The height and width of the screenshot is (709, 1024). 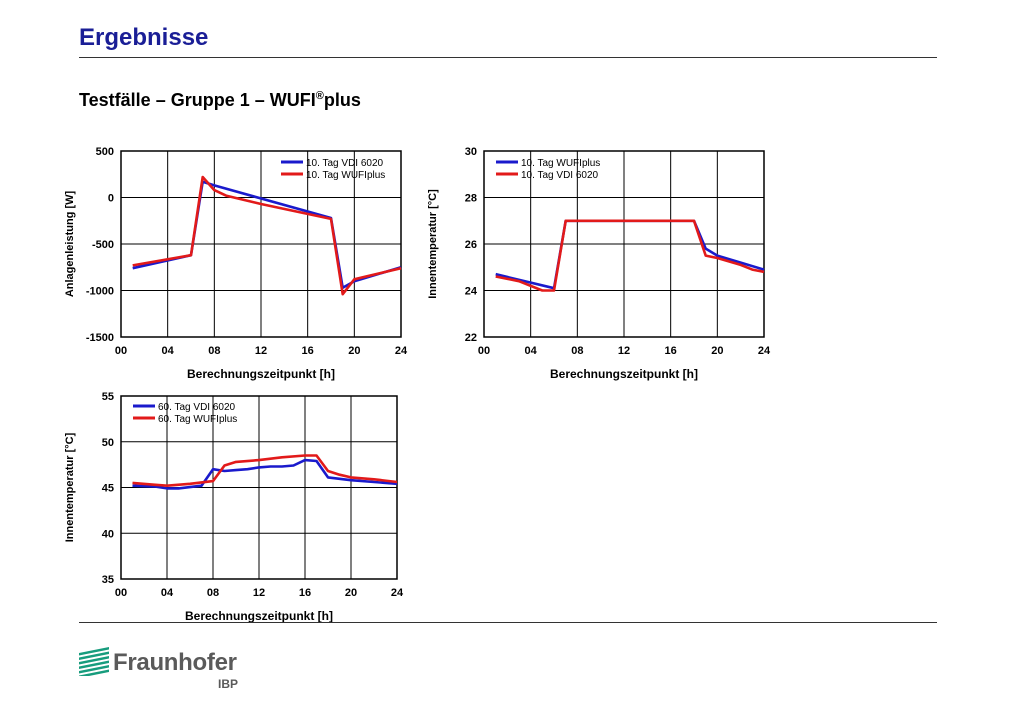 I want to click on y-tick-label: 22, so click(x=471, y=338).